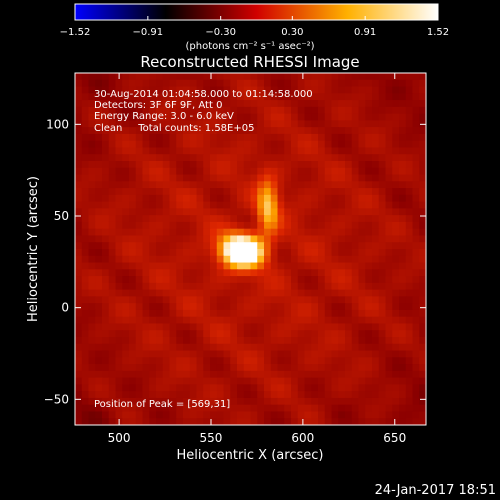 This screenshot has width=500, height=500. Describe the element at coordinates (75, 32) in the screenshot. I see `colorbar-tick-label: −1.52` at that location.